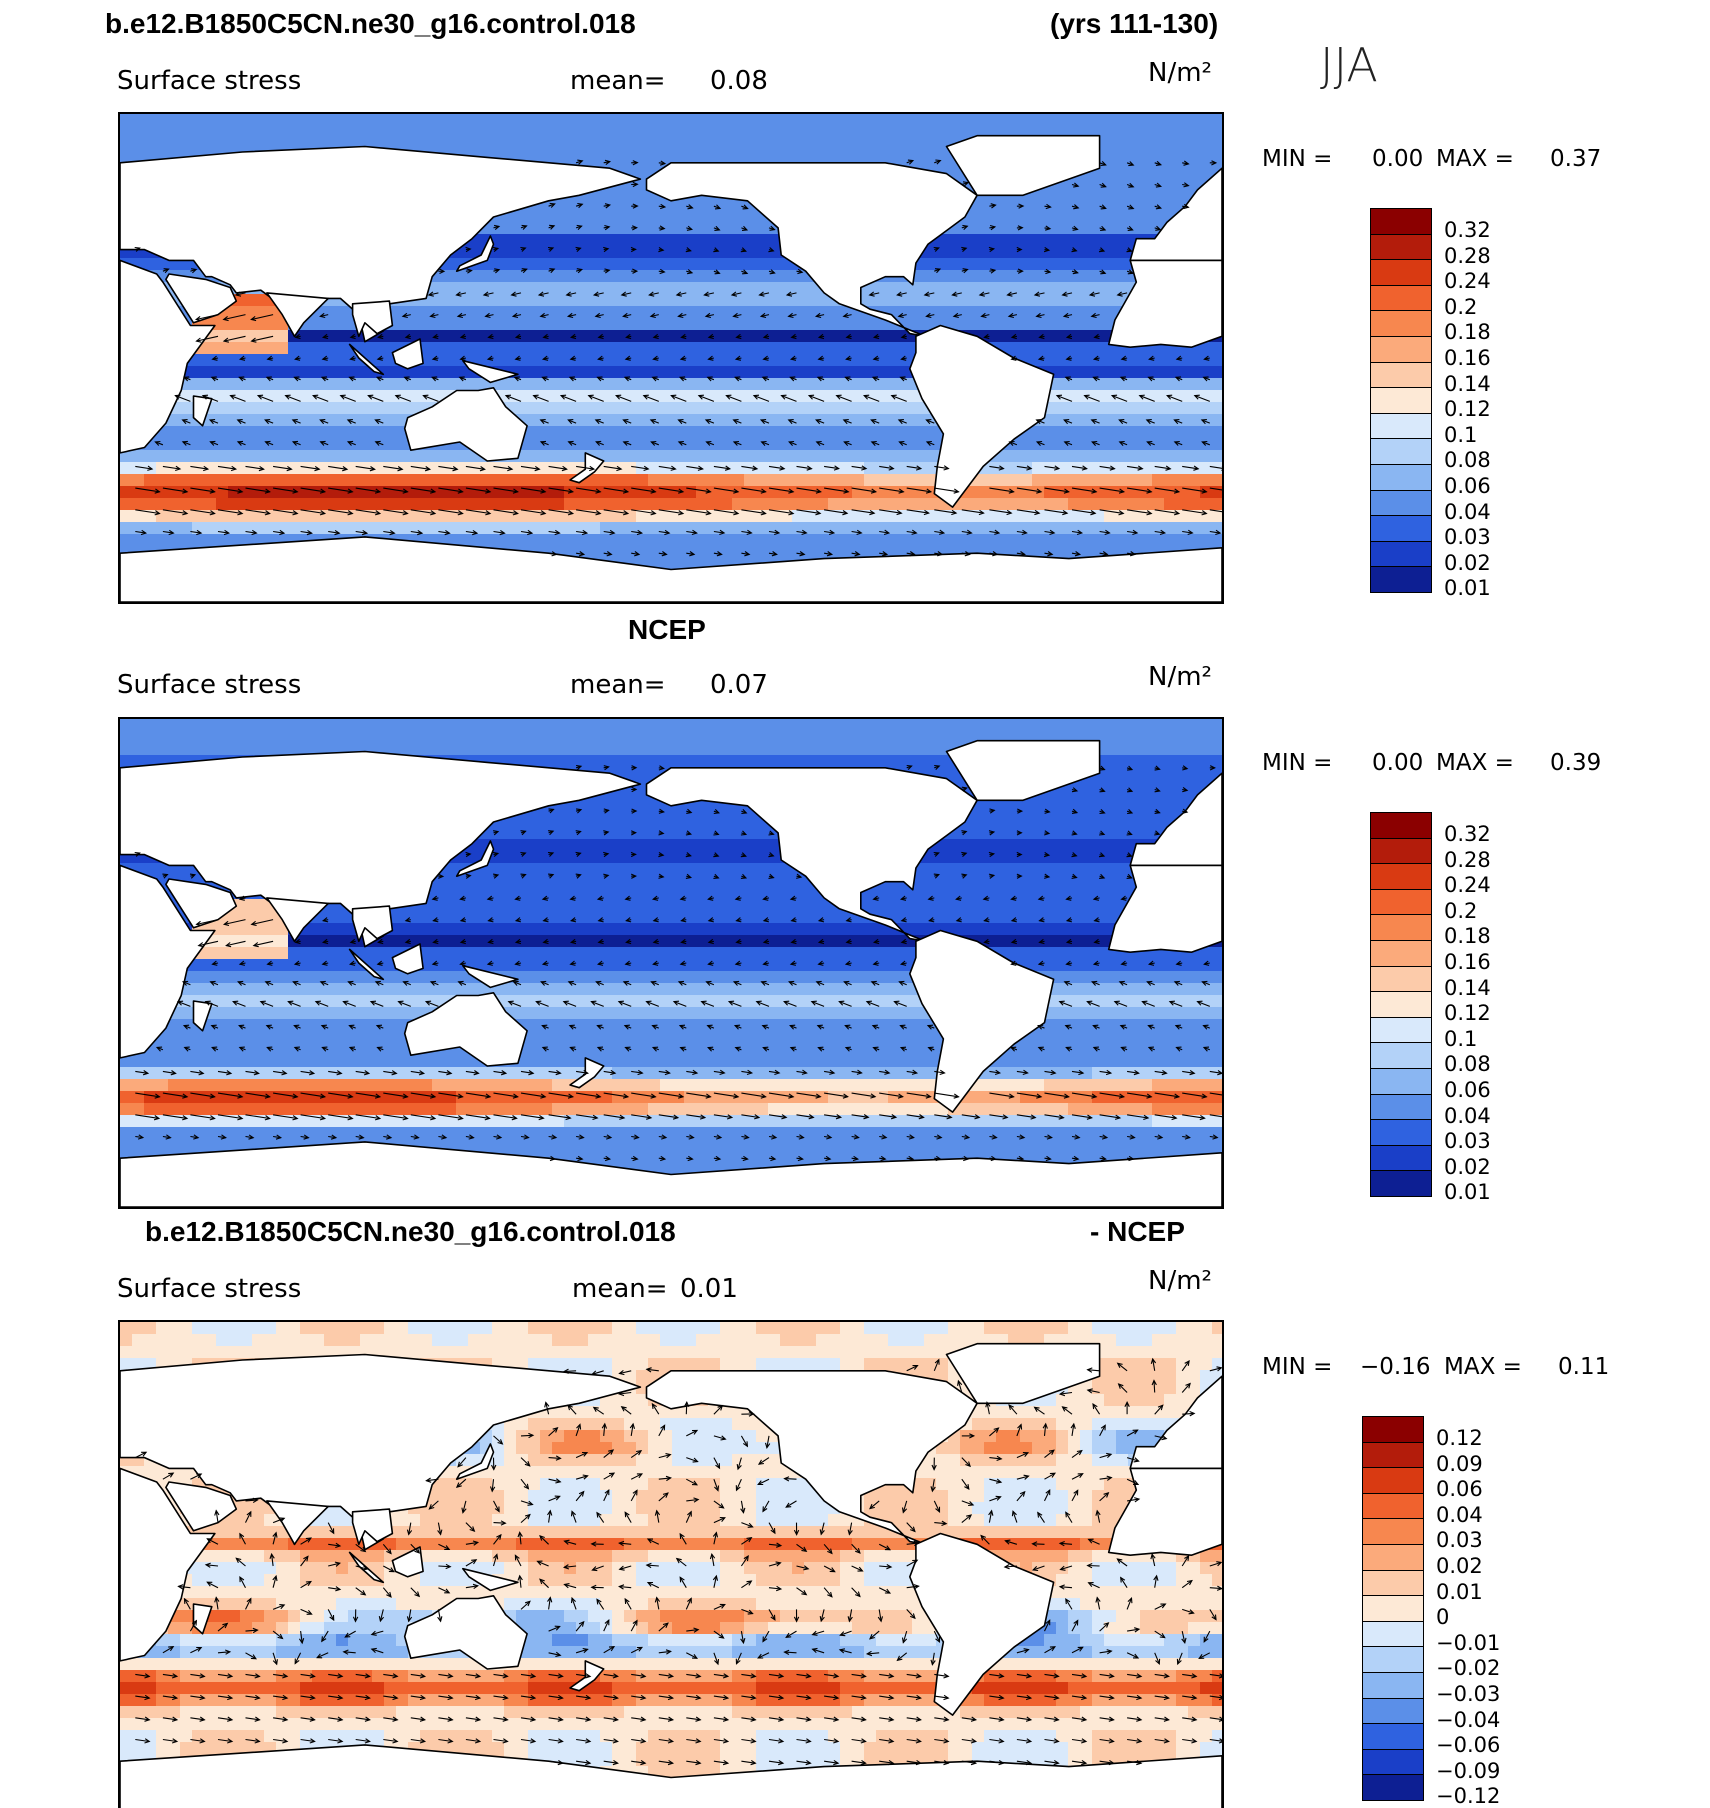  Describe the element at coordinates (1459, 1591) in the screenshot. I see `colorbar-tick-label: 0.01` at that location.